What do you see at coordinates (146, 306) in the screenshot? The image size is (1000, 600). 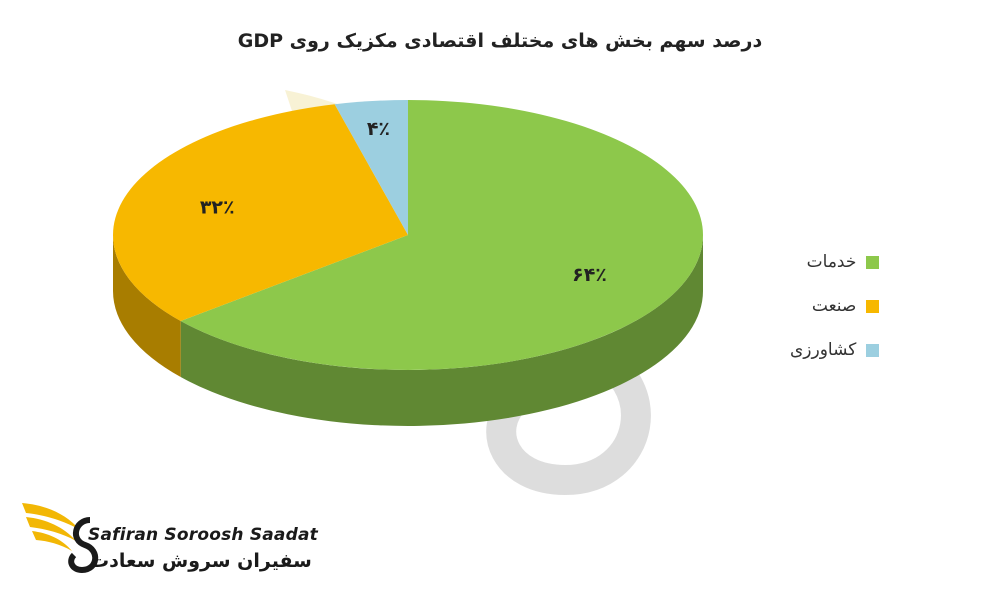 I see `pie-side-industry` at bounding box center [146, 306].